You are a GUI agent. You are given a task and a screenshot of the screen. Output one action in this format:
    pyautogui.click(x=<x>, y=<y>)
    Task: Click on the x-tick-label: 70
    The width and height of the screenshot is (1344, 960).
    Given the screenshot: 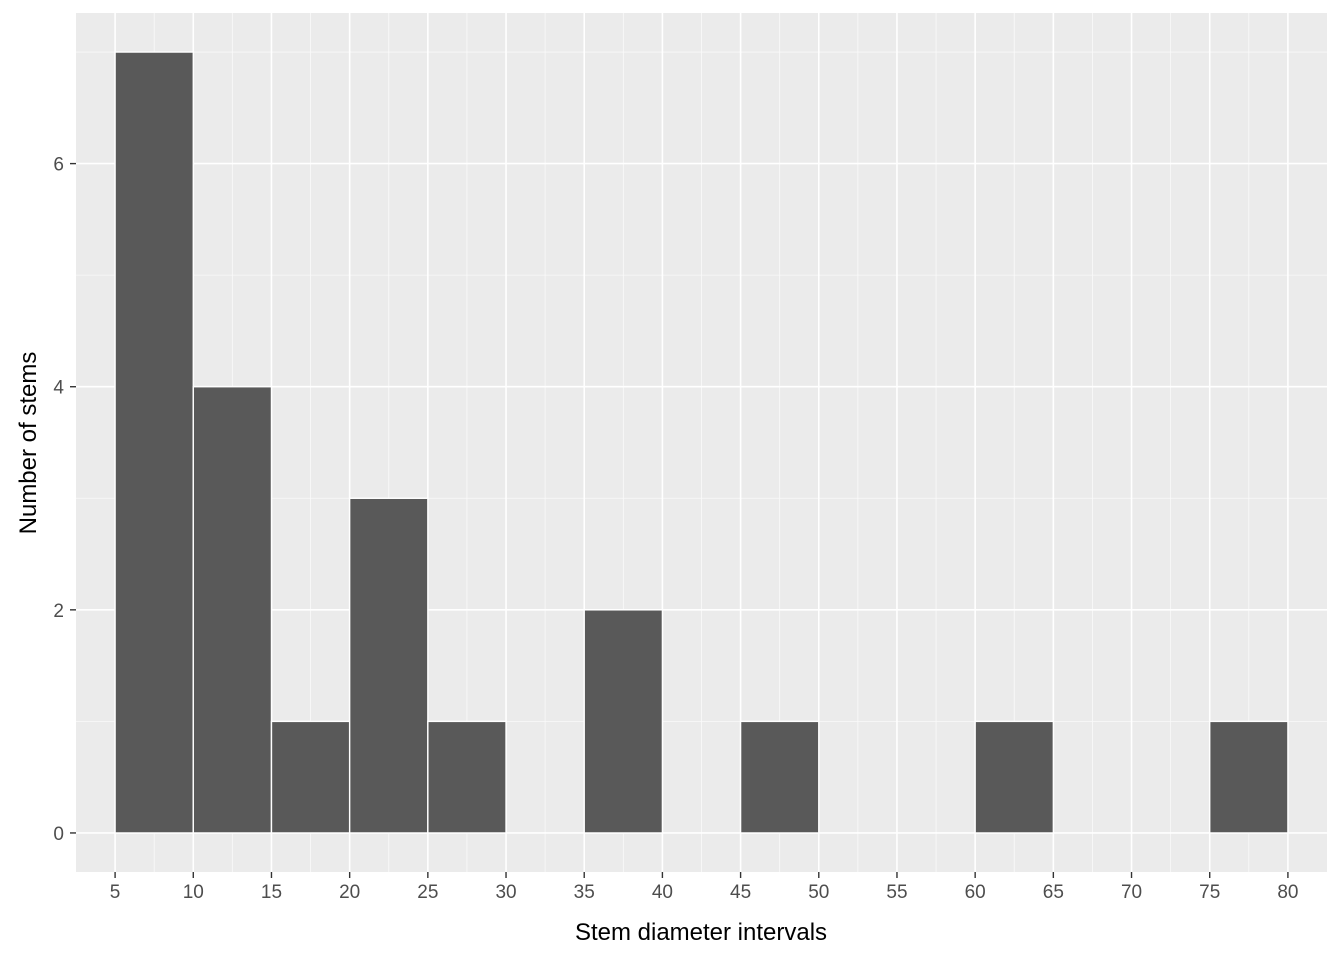 What is the action you would take?
    pyautogui.click(x=1131, y=892)
    